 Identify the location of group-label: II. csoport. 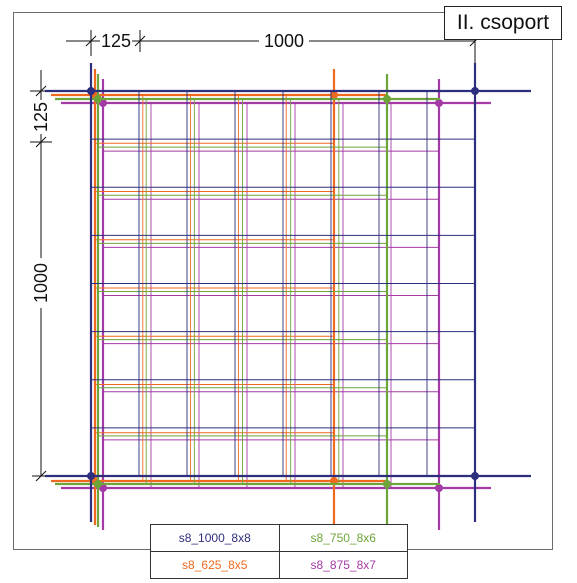
(503, 23).